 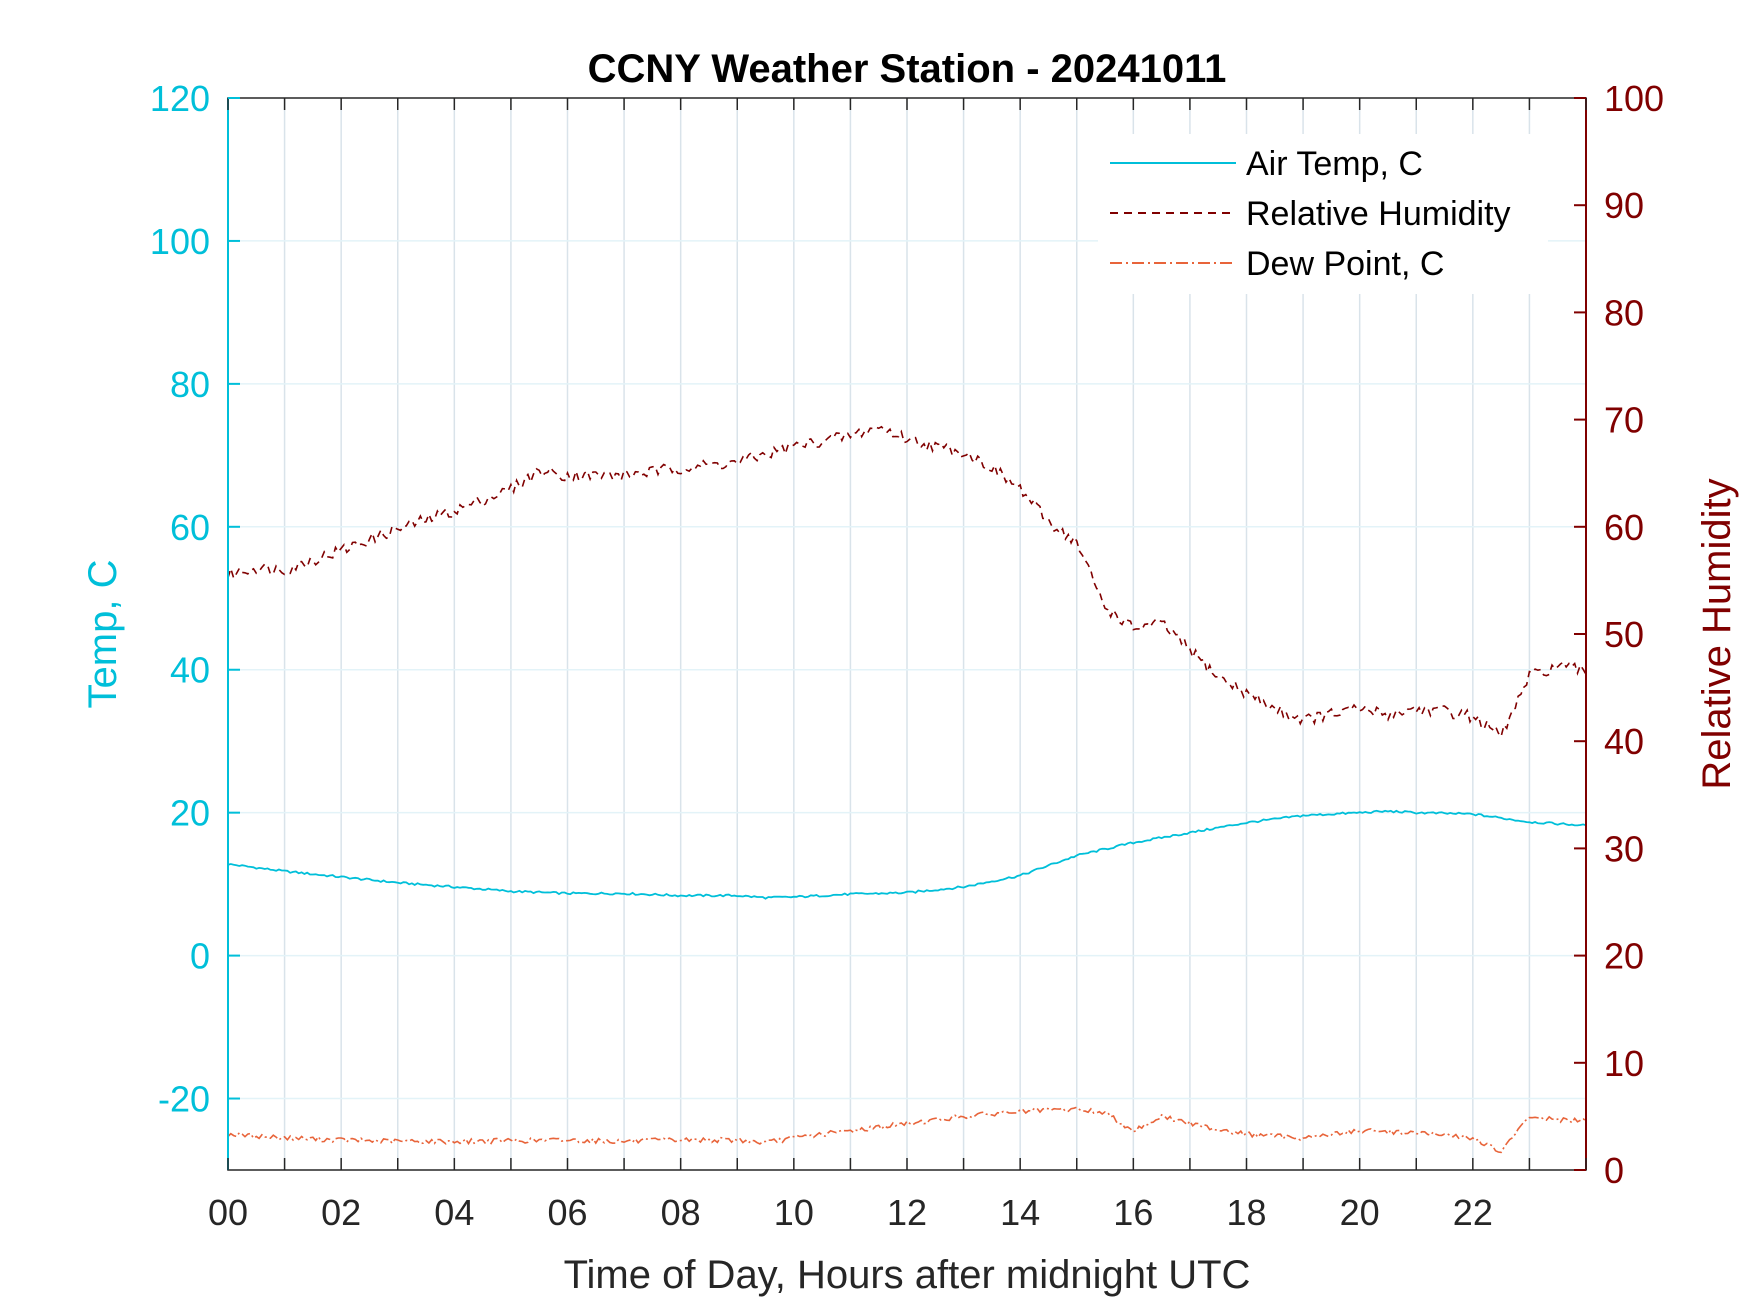 What do you see at coordinates (1473, 1212) in the screenshot?
I see `x-tick-label: 22` at bounding box center [1473, 1212].